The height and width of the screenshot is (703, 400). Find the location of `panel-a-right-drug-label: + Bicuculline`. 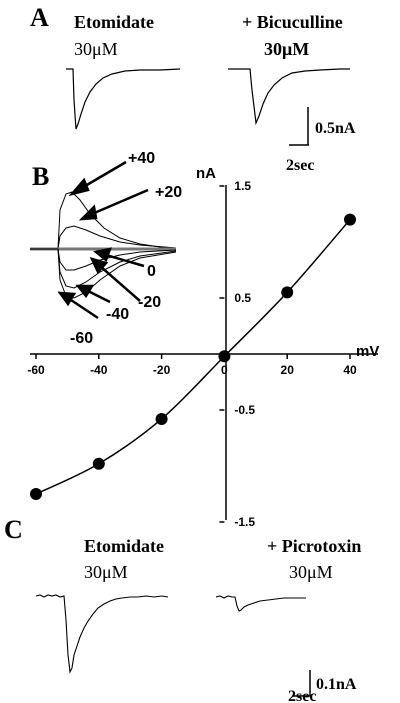

panel-a-right-drug-label: + Bicuculline is located at coordinates (292, 22).